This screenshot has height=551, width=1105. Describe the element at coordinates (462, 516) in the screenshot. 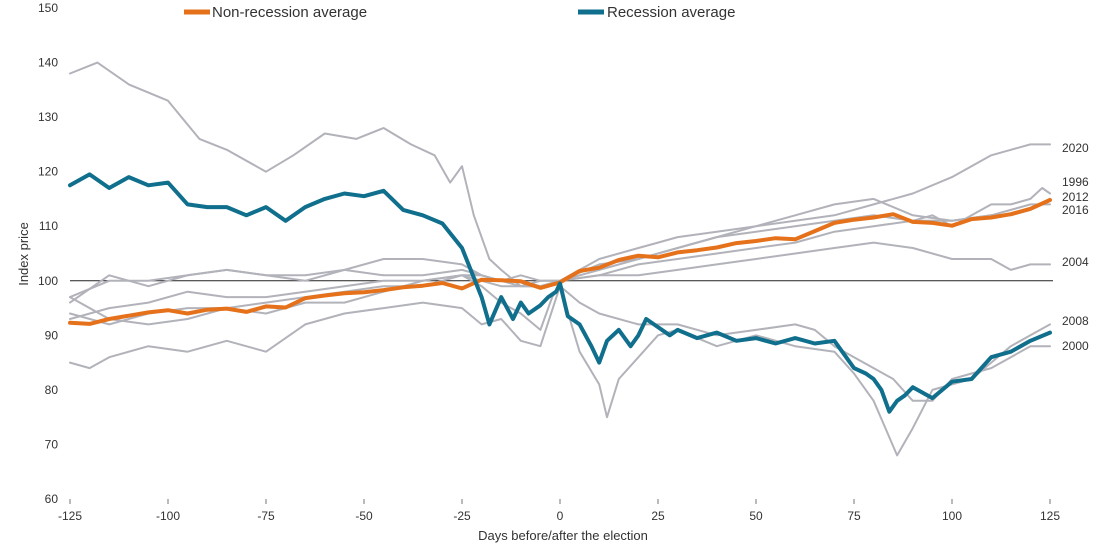

I see `x-tick-label: -25` at that location.